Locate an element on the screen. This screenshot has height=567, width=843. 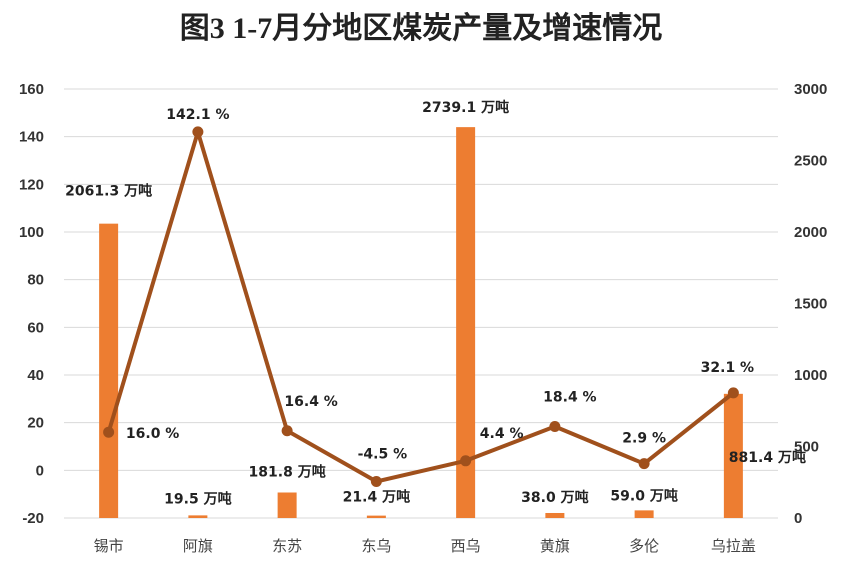
right-axis-tick-label: 2000 is located at coordinates (810, 232).